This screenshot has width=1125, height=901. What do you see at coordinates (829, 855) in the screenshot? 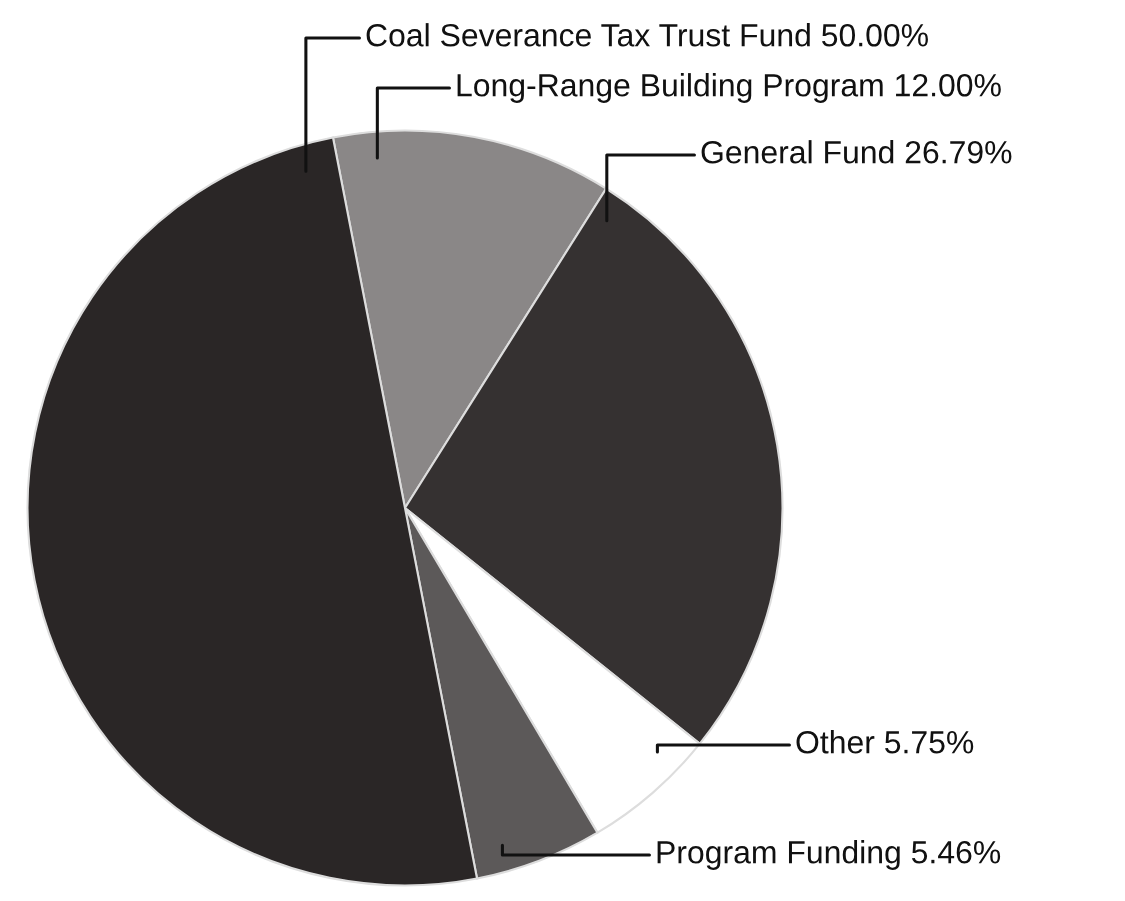
I see `slice-label: Program Funding 5.46%` at bounding box center [829, 855].